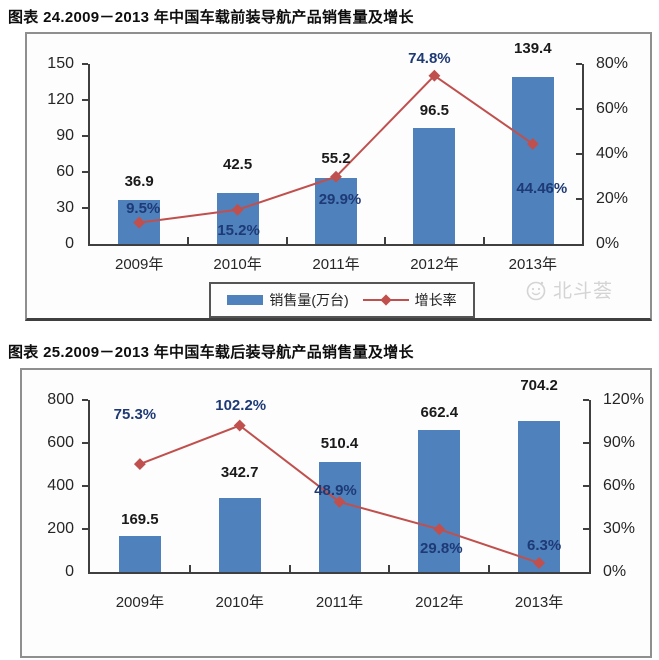 Image resolution: width=659 pixels, height=660 pixels. Describe the element at coordinates (533, 48) in the screenshot. I see `bar-value-label: 139.4` at that location.